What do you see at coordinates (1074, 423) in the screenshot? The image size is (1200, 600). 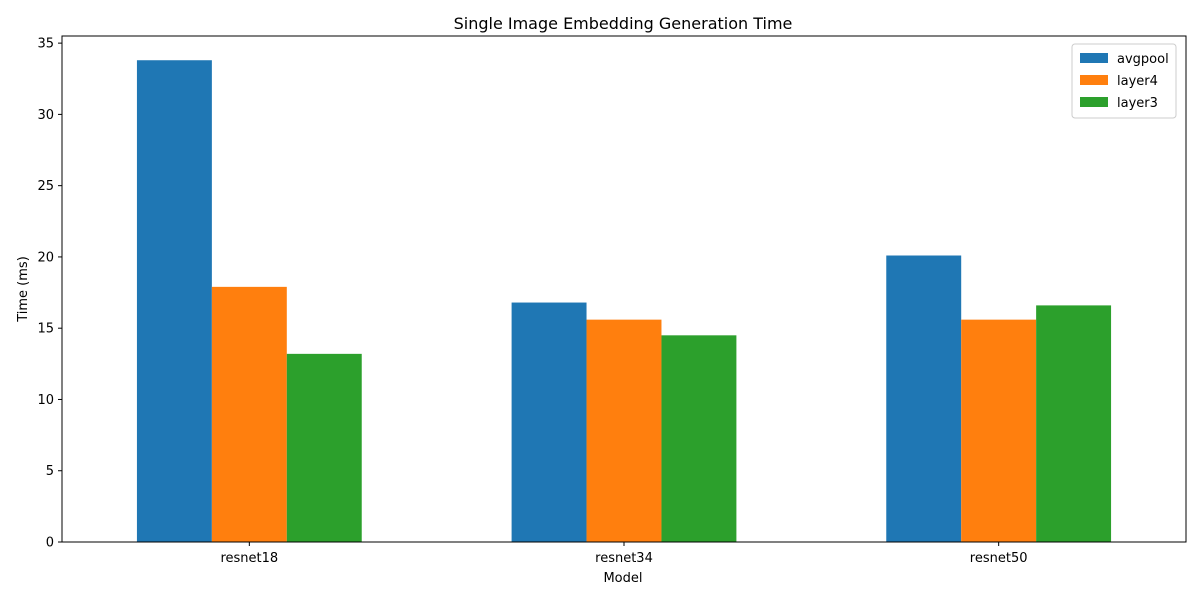 I see `bar-layer3-resnet50` at bounding box center [1074, 423].